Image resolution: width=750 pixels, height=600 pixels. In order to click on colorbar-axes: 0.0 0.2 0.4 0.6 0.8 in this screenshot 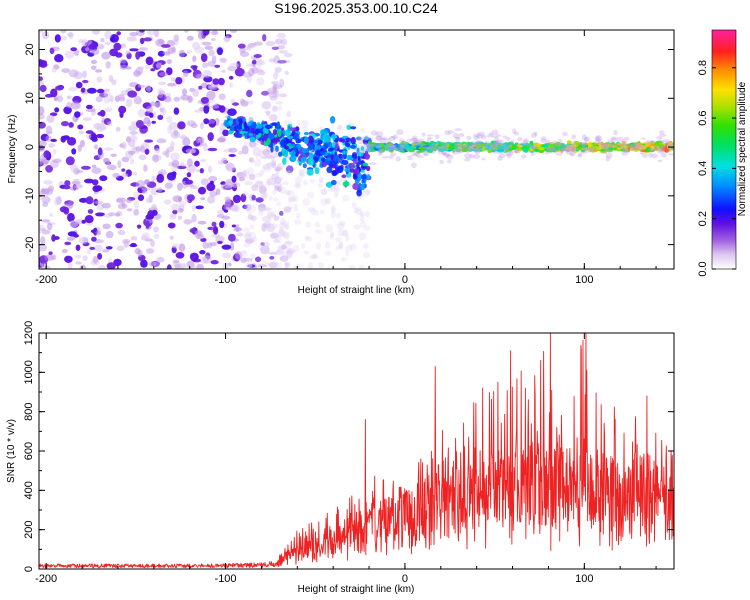, I will do `click(717, 153)`.